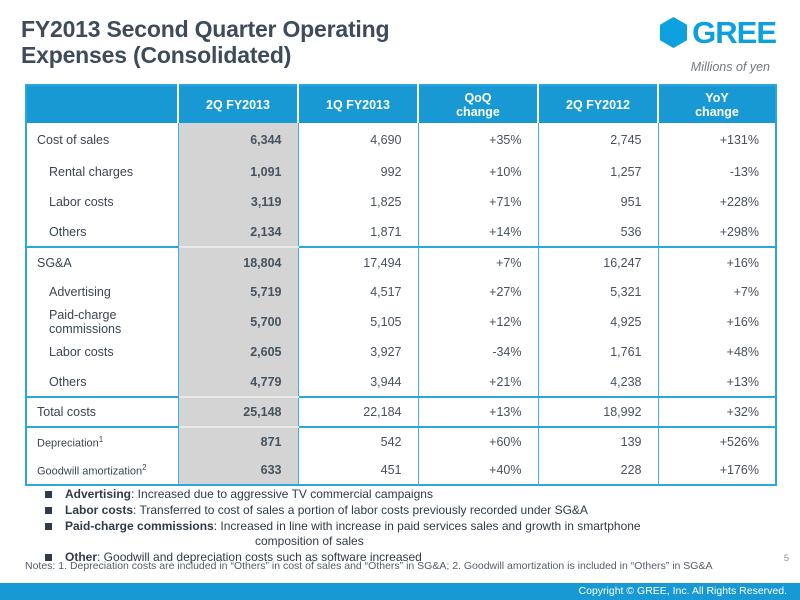 The height and width of the screenshot is (600, 800). I want to click on value-cell: 4,690, so click(357, 140).